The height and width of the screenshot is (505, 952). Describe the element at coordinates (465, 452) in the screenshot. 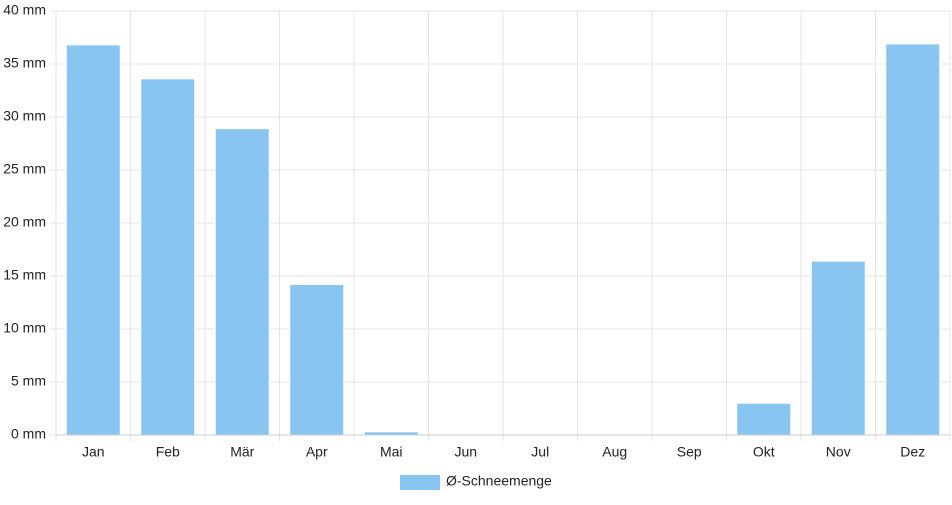

I see `x-tick-label: Jun` at that location.